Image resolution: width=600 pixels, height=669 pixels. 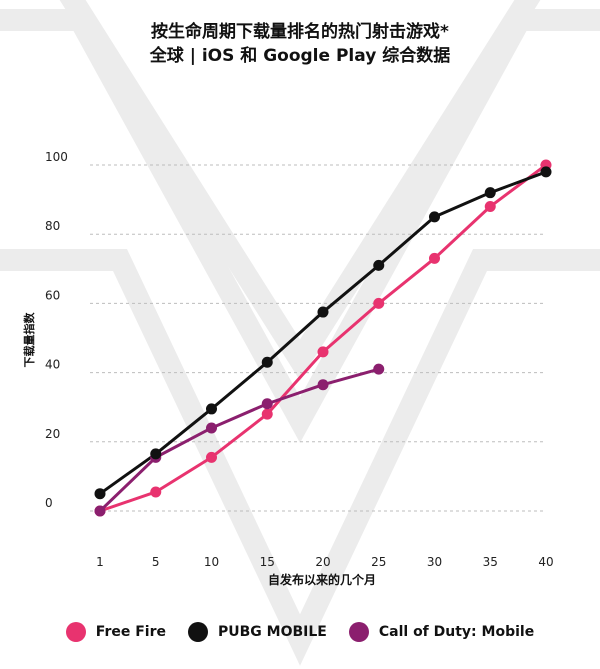 I want to click on x-tick-label: 15, so click(x=267, y=562).